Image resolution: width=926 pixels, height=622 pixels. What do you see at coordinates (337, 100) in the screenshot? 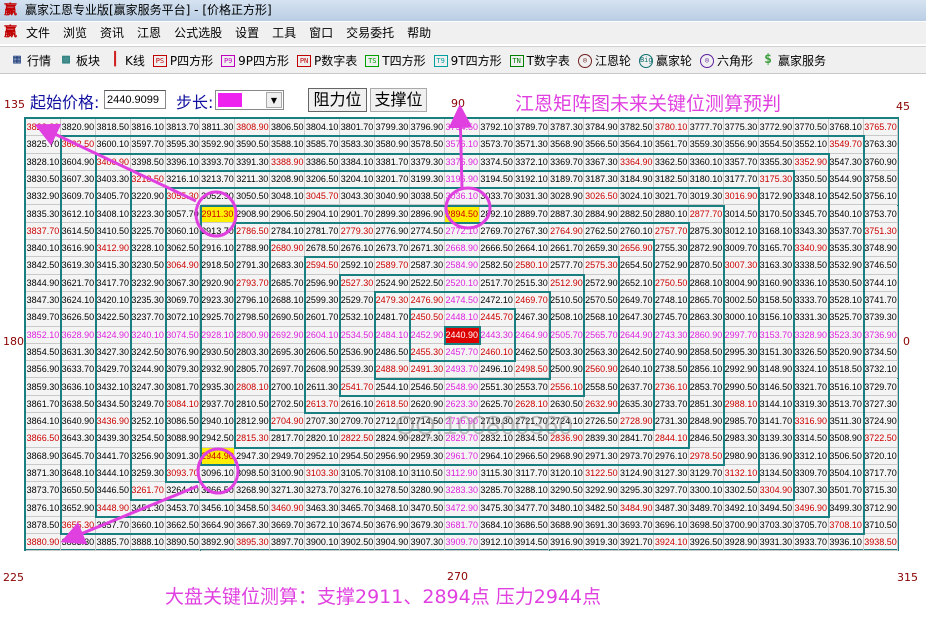
I see `resistance-button: 阻力位` at bounding box center [337, 100].